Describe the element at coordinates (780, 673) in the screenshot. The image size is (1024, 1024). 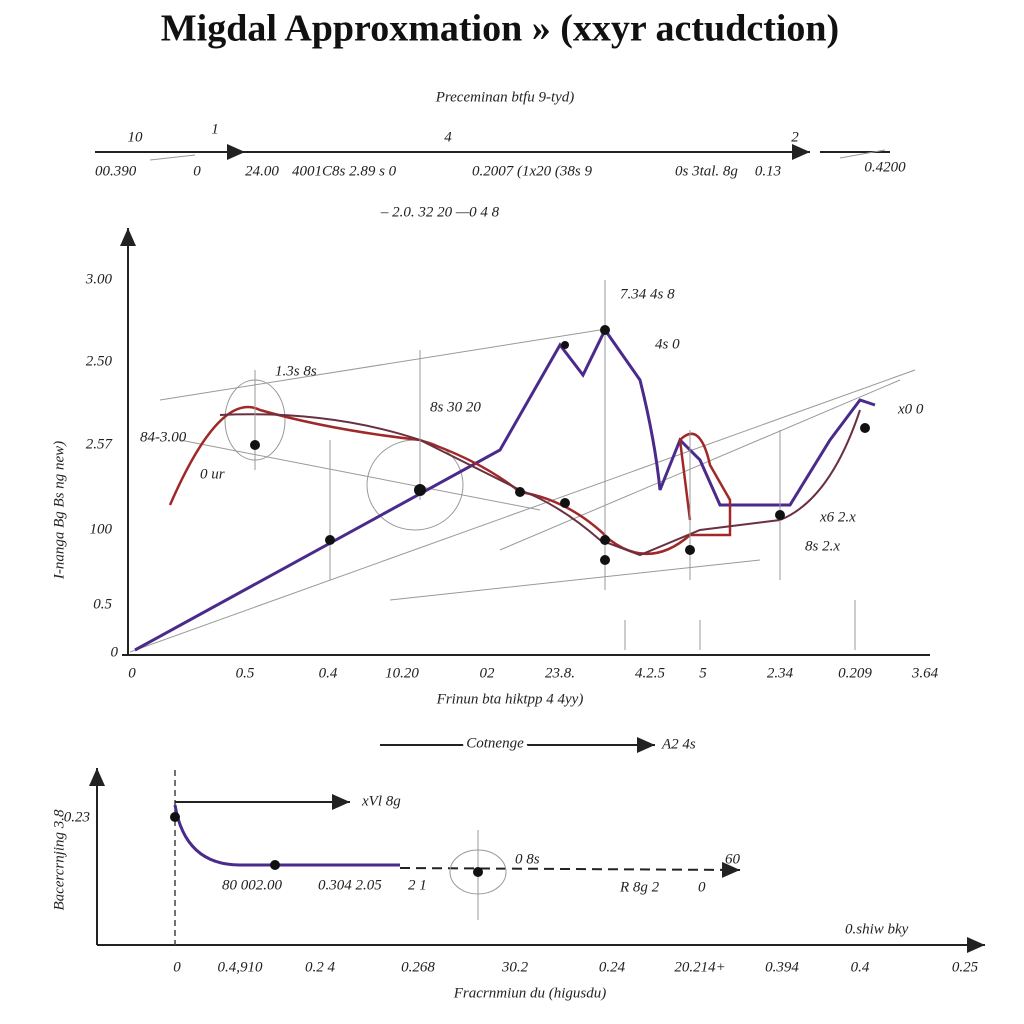
I see `x-tick-label: 2.34` at that location.